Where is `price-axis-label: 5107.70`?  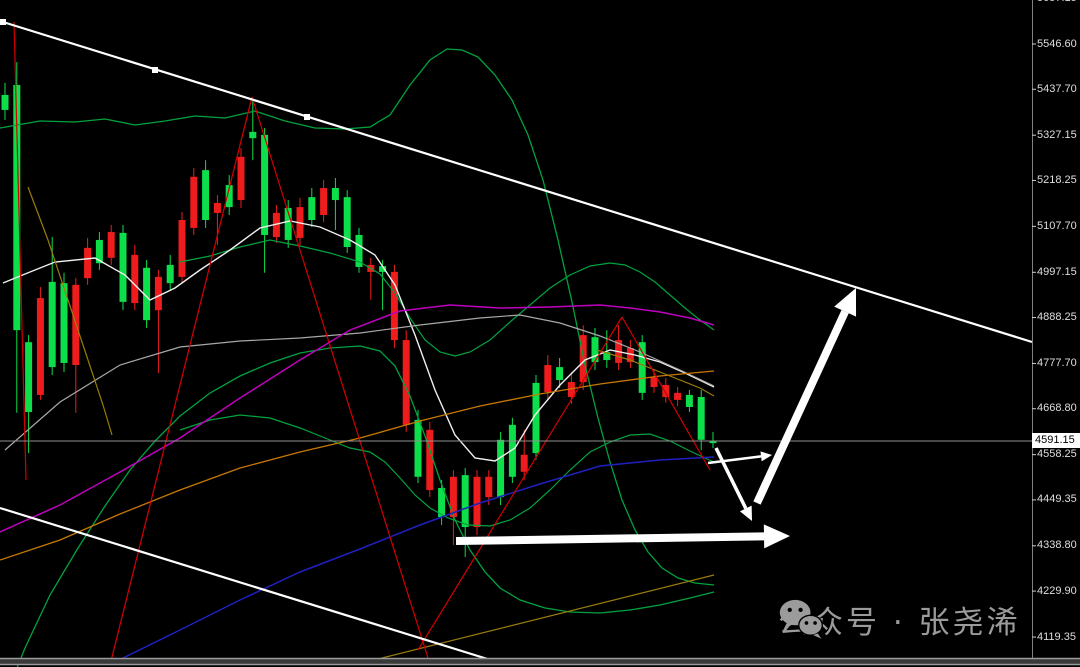 price-axis-label: 5107.70 is located at coordinates (1057, 225).